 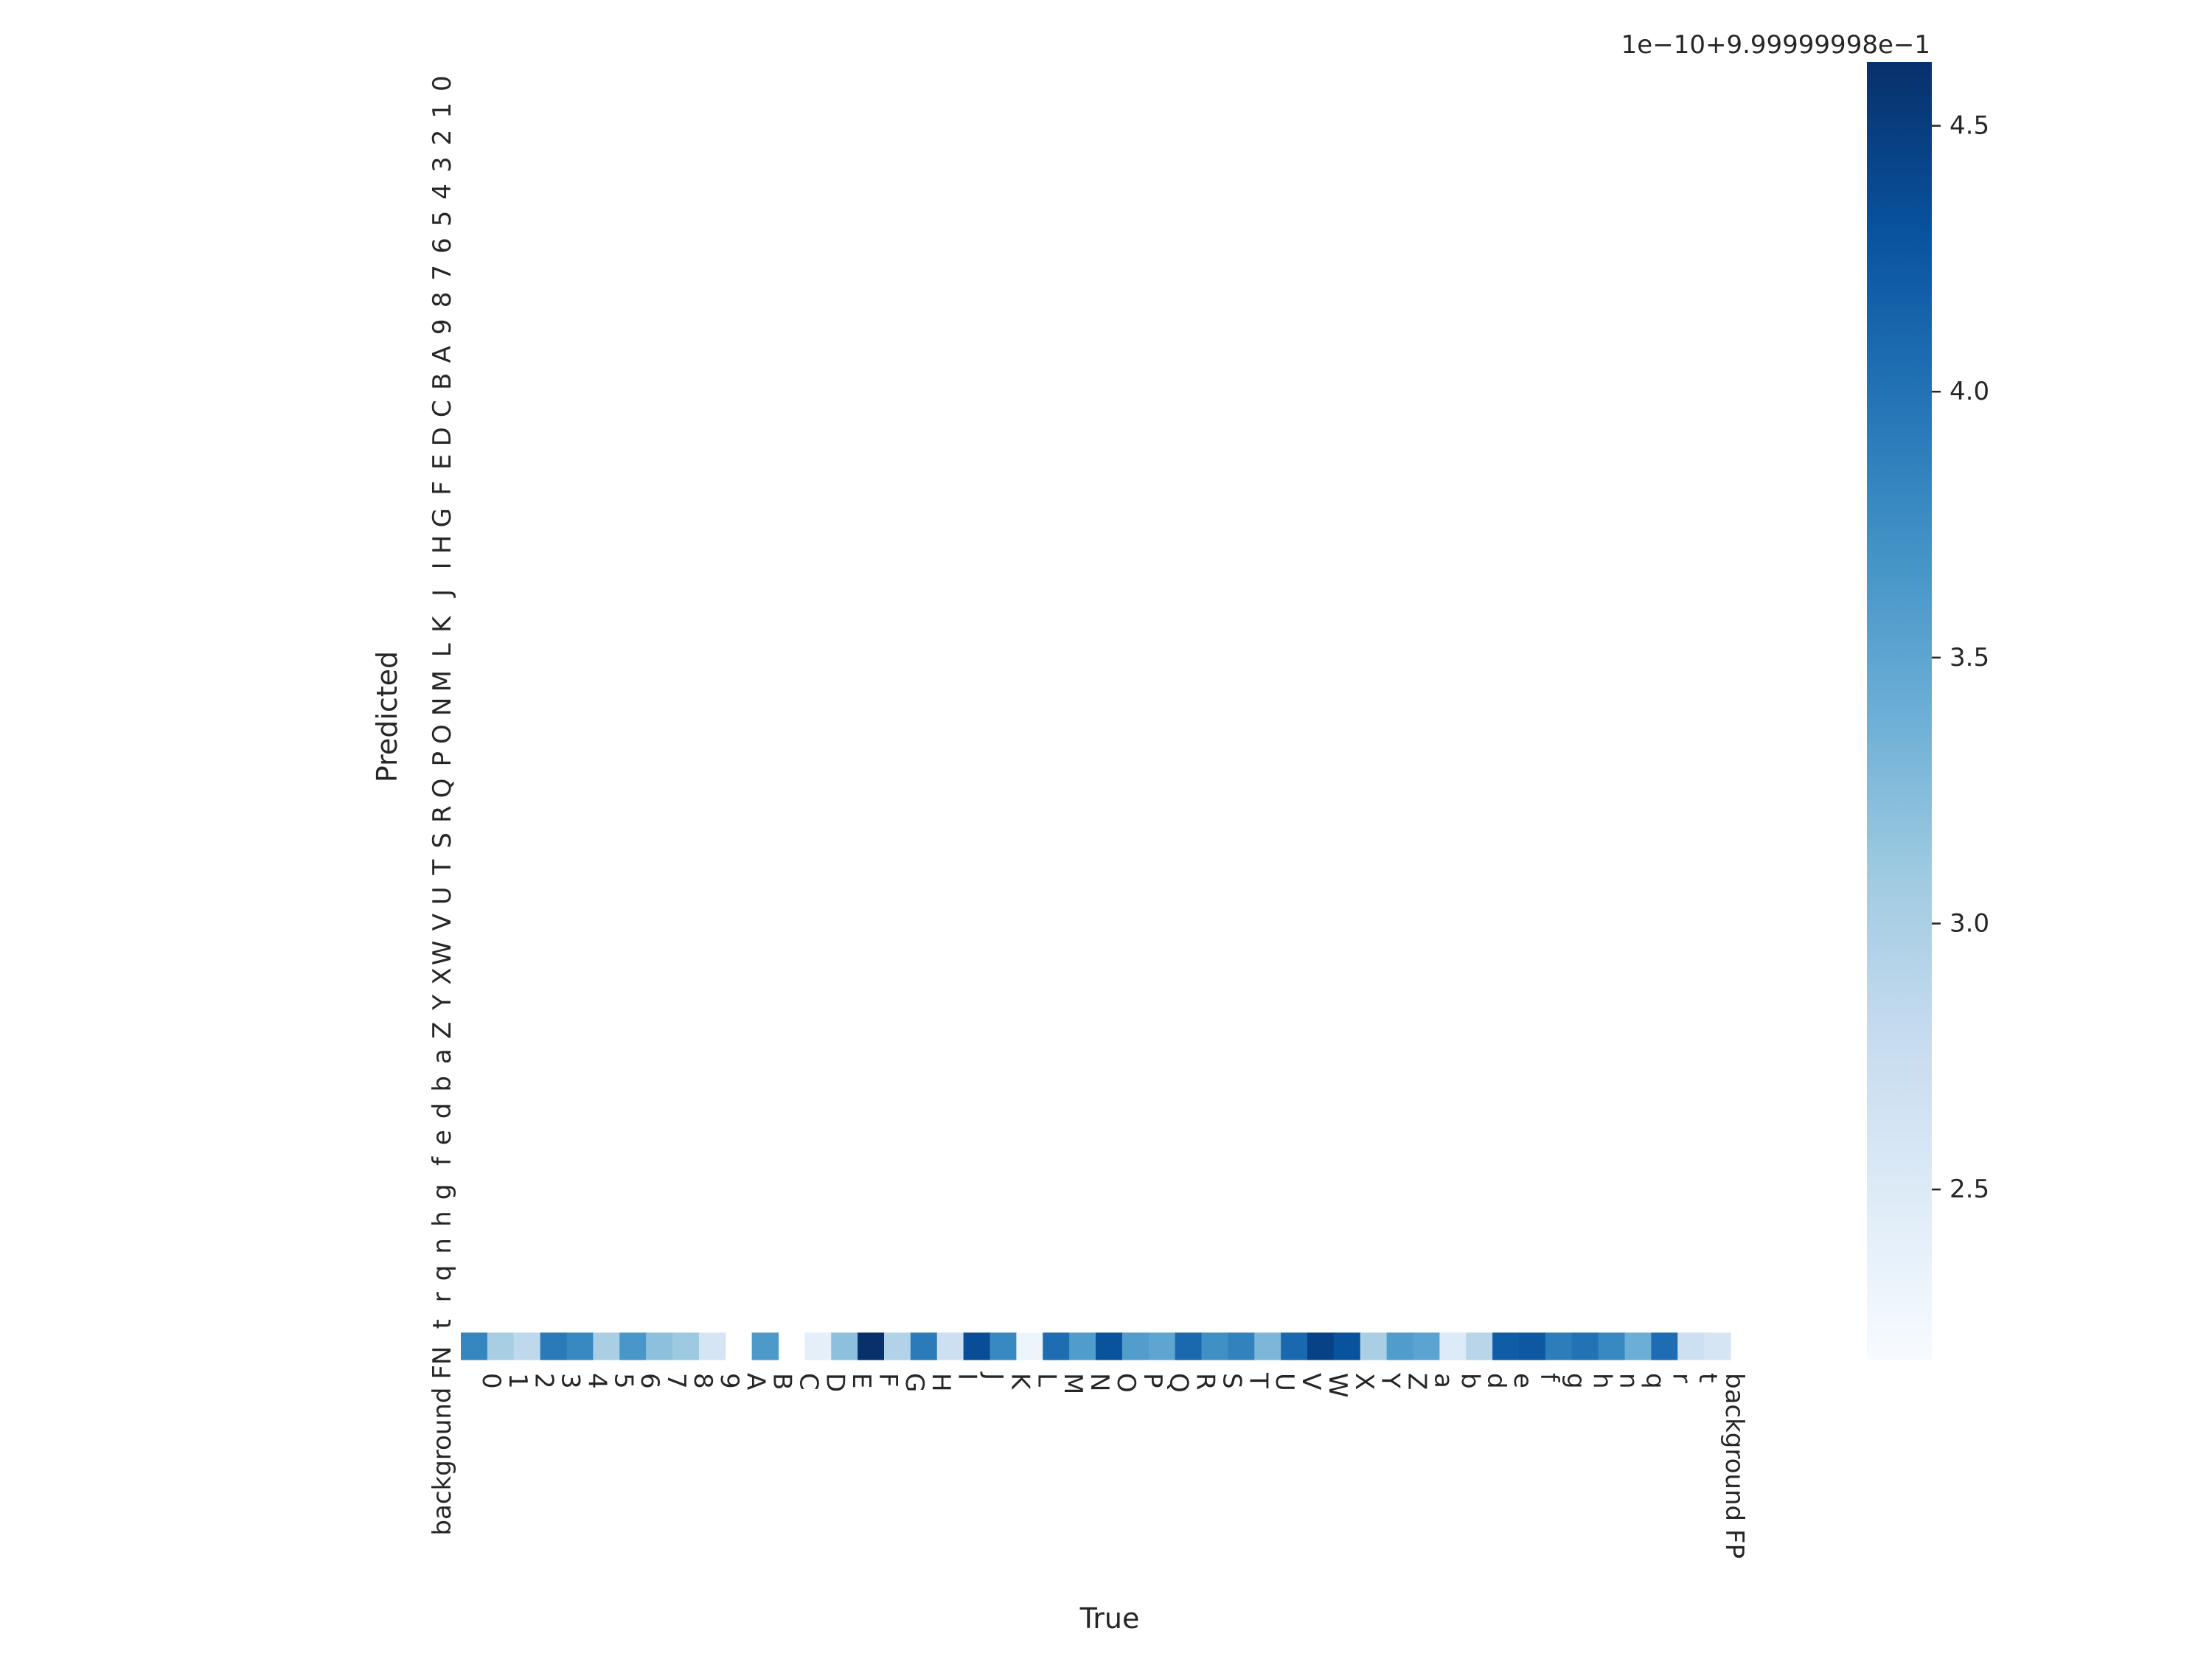 What do you see at coordinates (1707, 1377) in the screenshot?
I see `x-tick-label: t` at bounding box center [1707, 1377].